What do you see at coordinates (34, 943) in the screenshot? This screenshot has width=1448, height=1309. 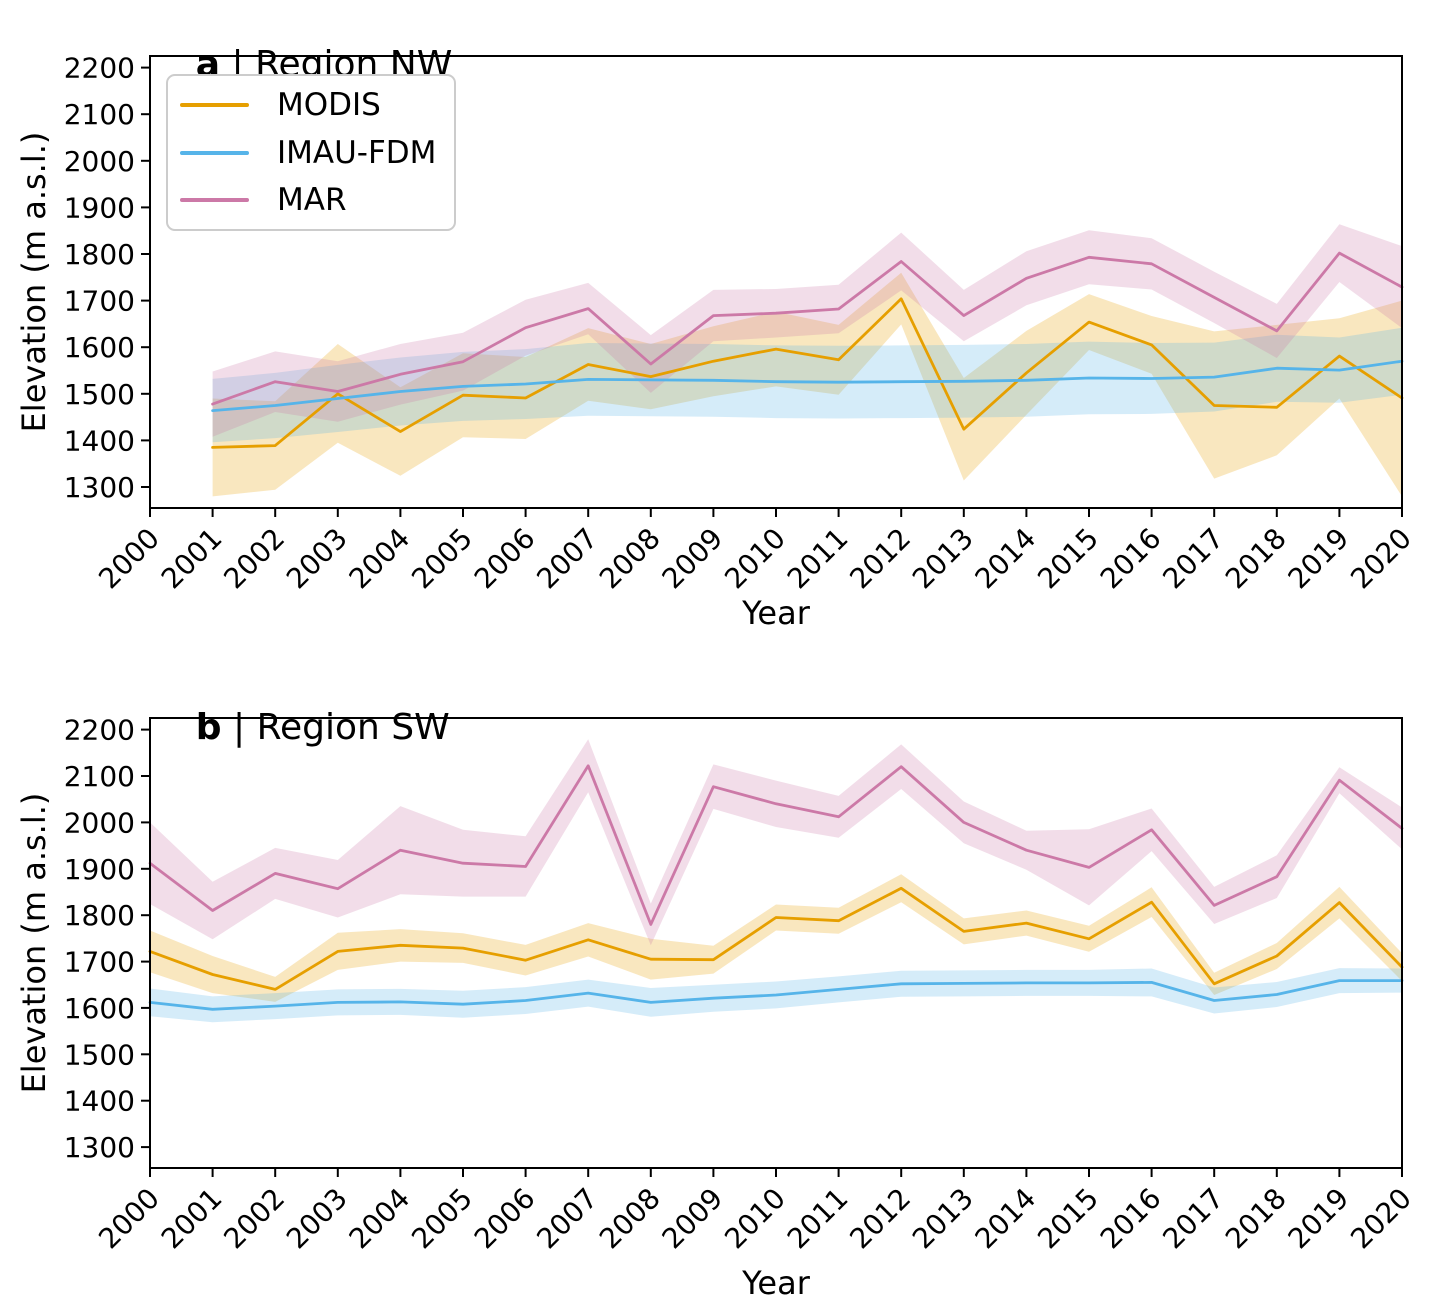 I see `panel-b-ylabel: Elevation (m a.s.l.)` at bounding box center [34, 943].